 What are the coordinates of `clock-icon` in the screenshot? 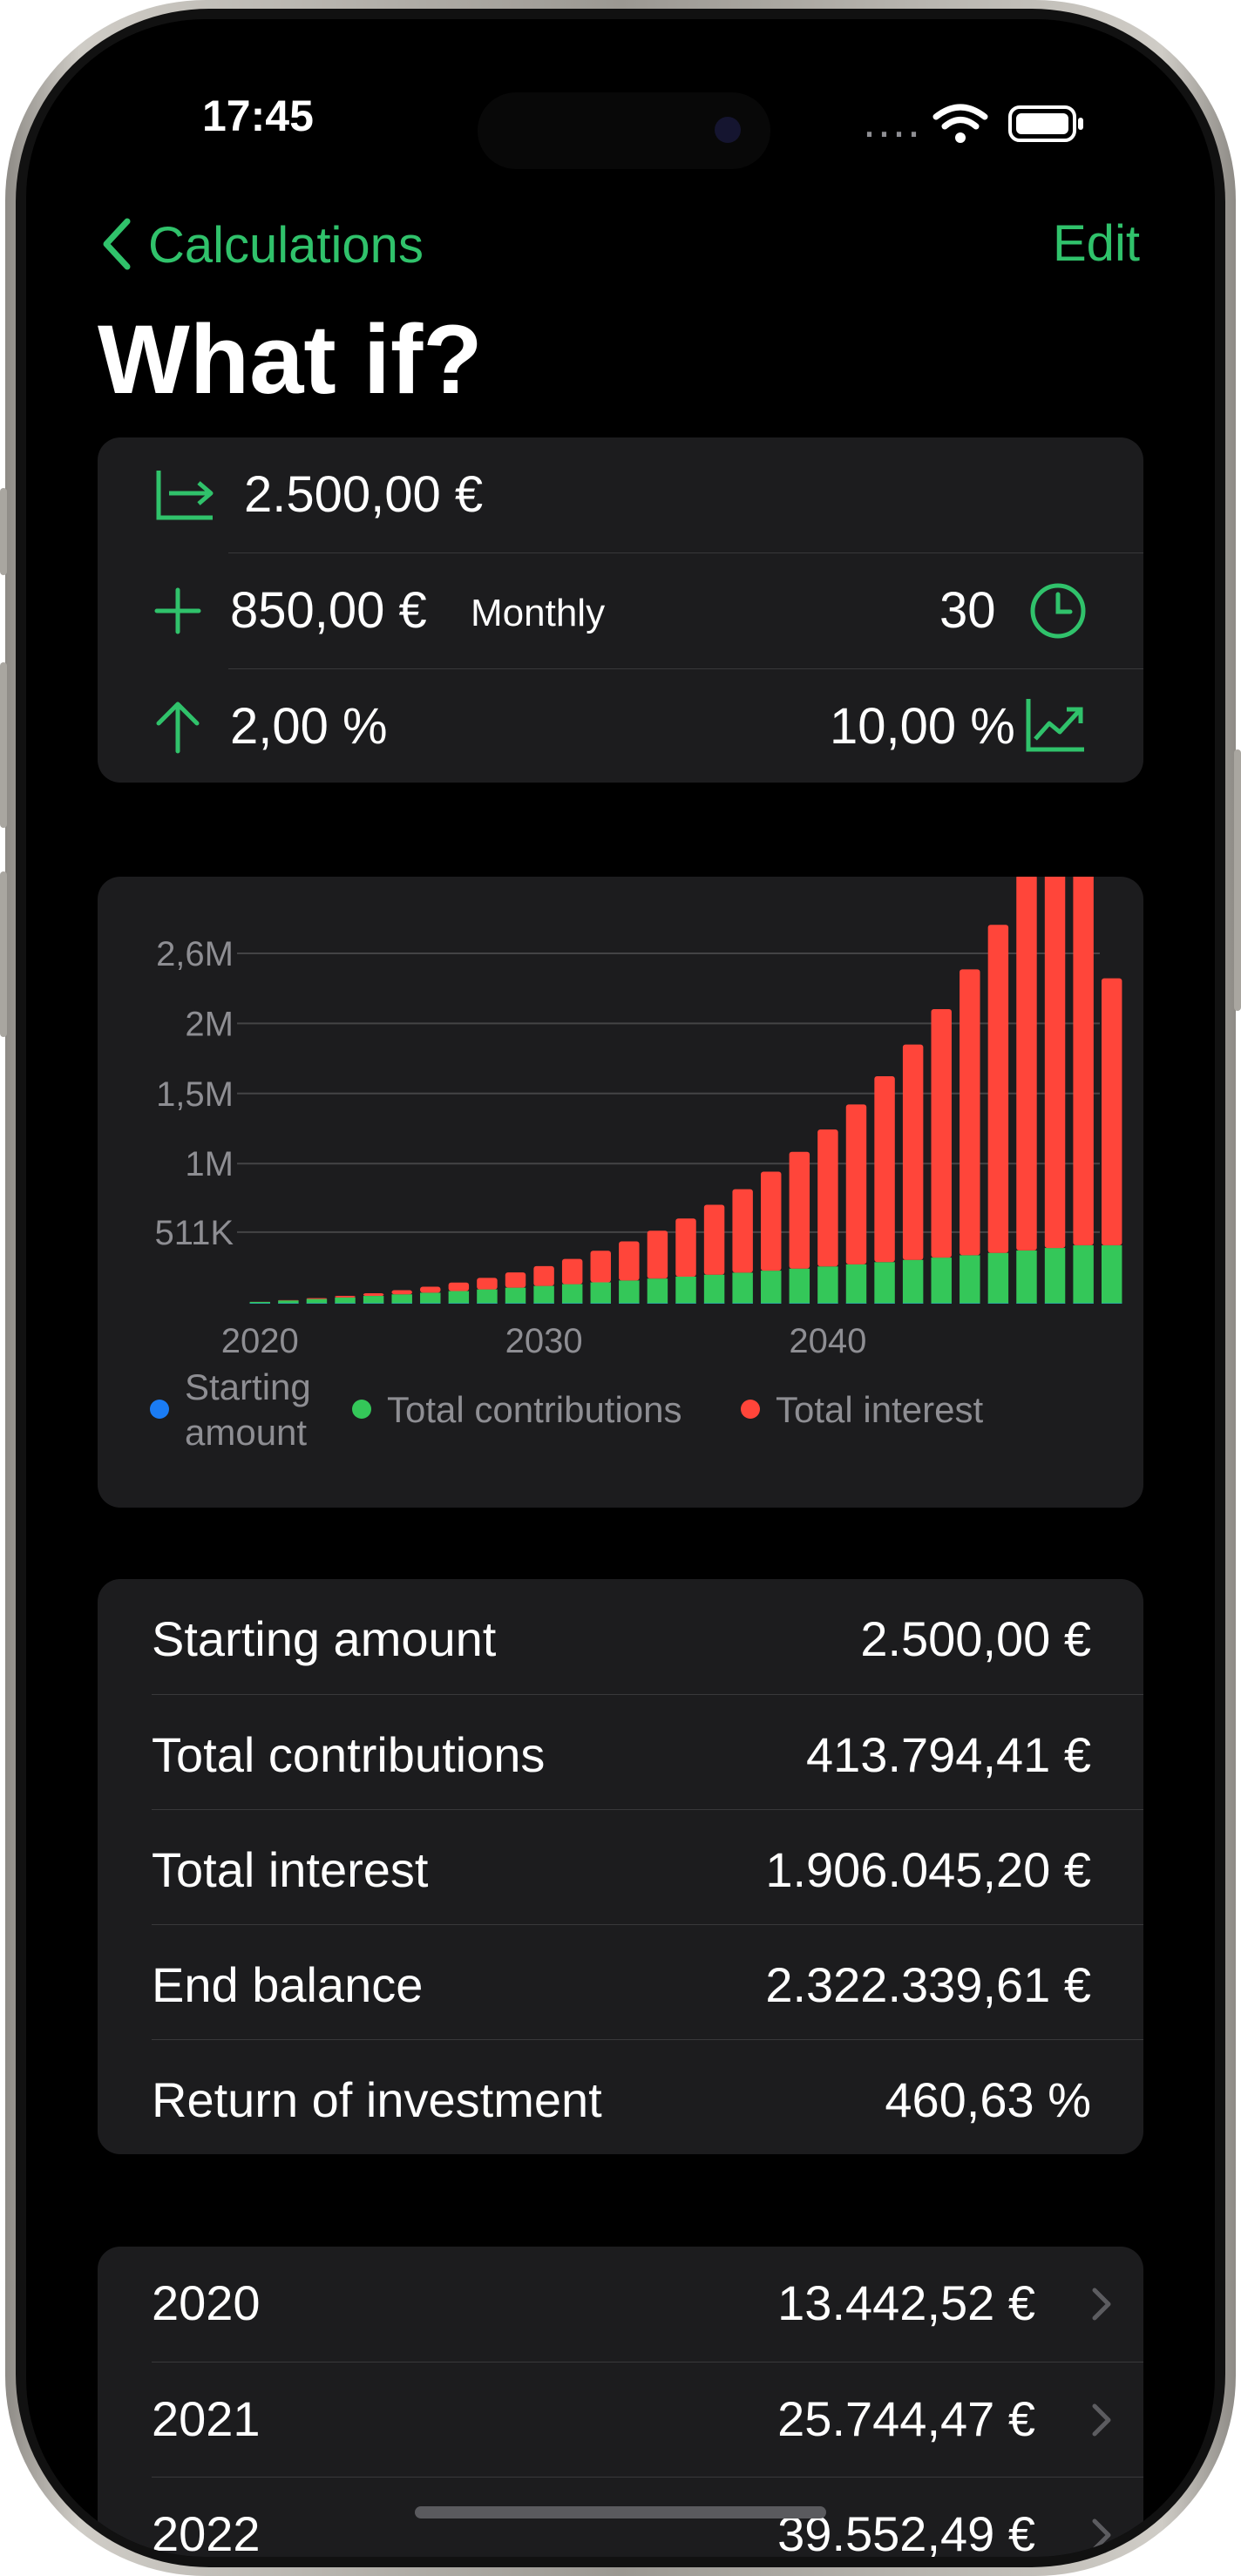 It's located at (1058, 611).